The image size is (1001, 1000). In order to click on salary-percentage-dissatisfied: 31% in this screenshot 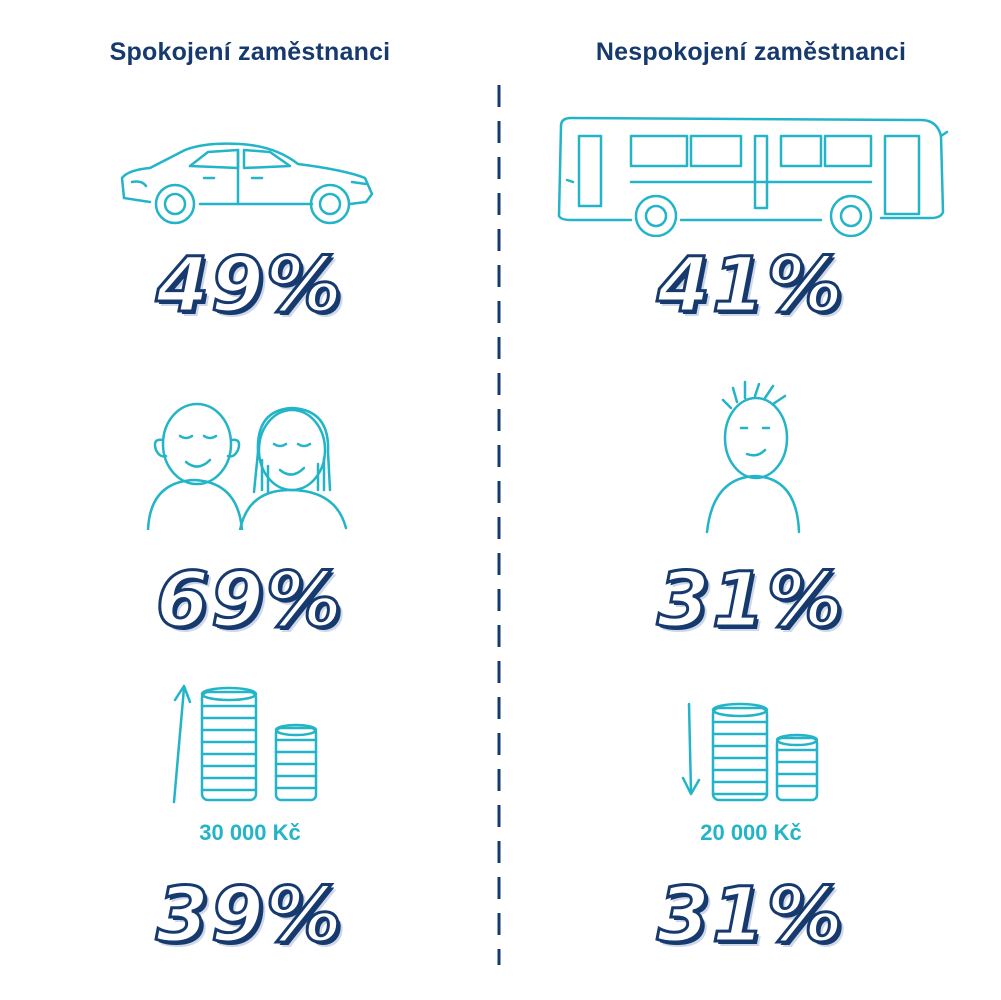, I will do `click(750, 915)`.